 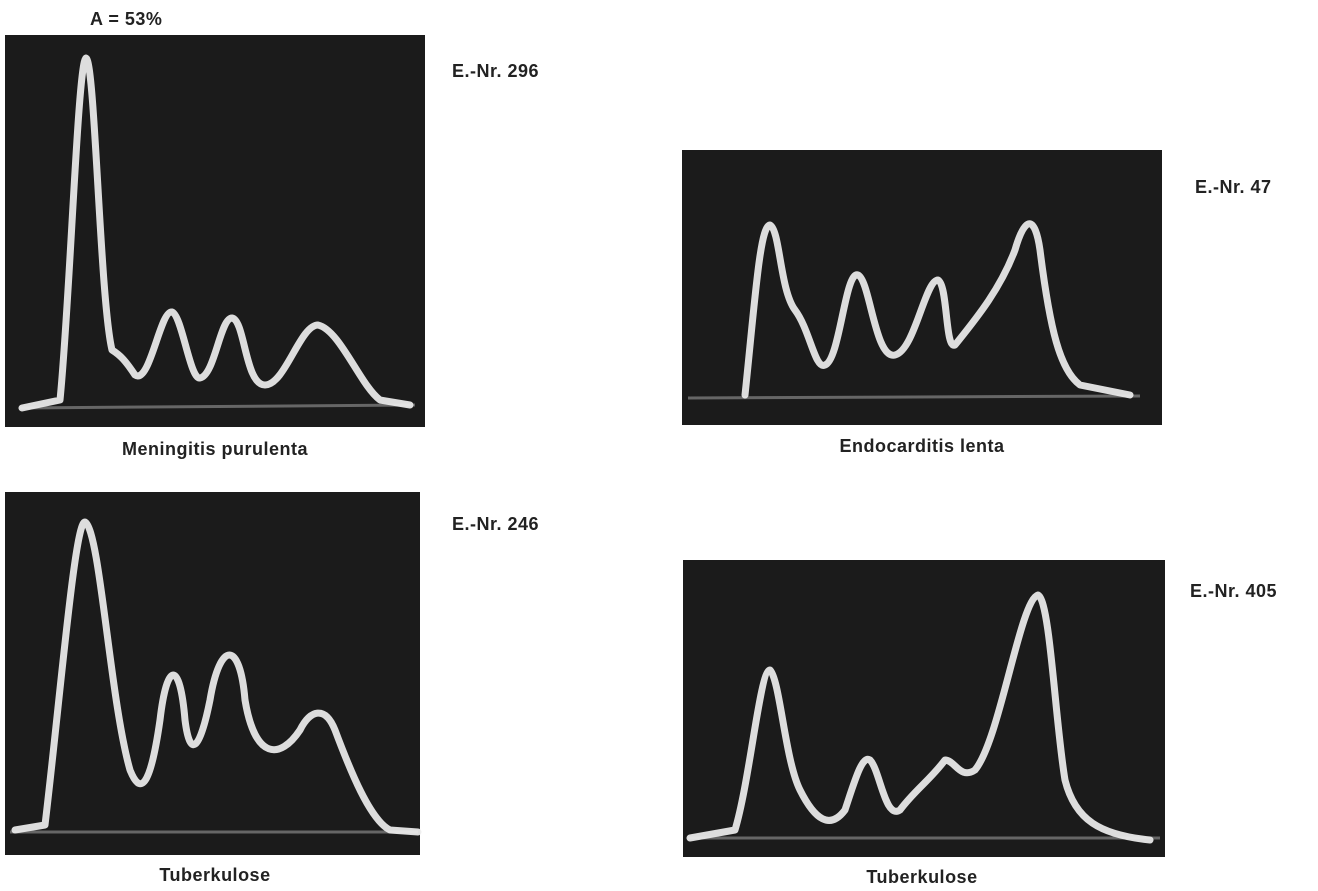 I want to click on specimen-number: E.-Nr. 47, so click(x=1233, y=187).